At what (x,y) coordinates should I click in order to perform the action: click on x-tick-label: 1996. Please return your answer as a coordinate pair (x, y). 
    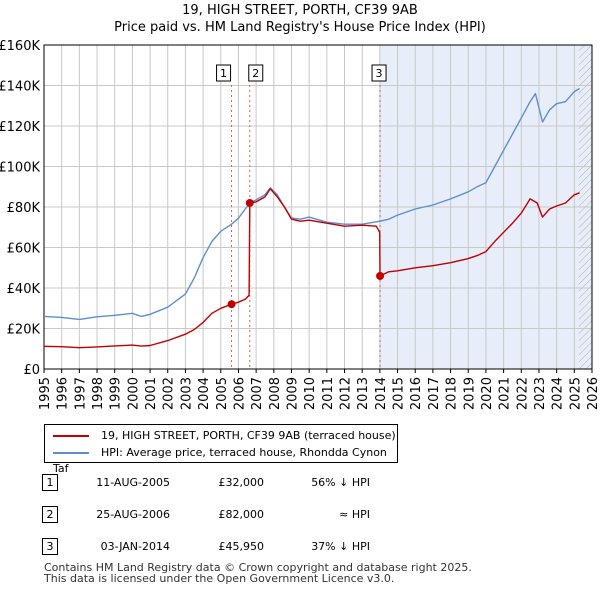
    Looking at the image, I should click on (63, 393).